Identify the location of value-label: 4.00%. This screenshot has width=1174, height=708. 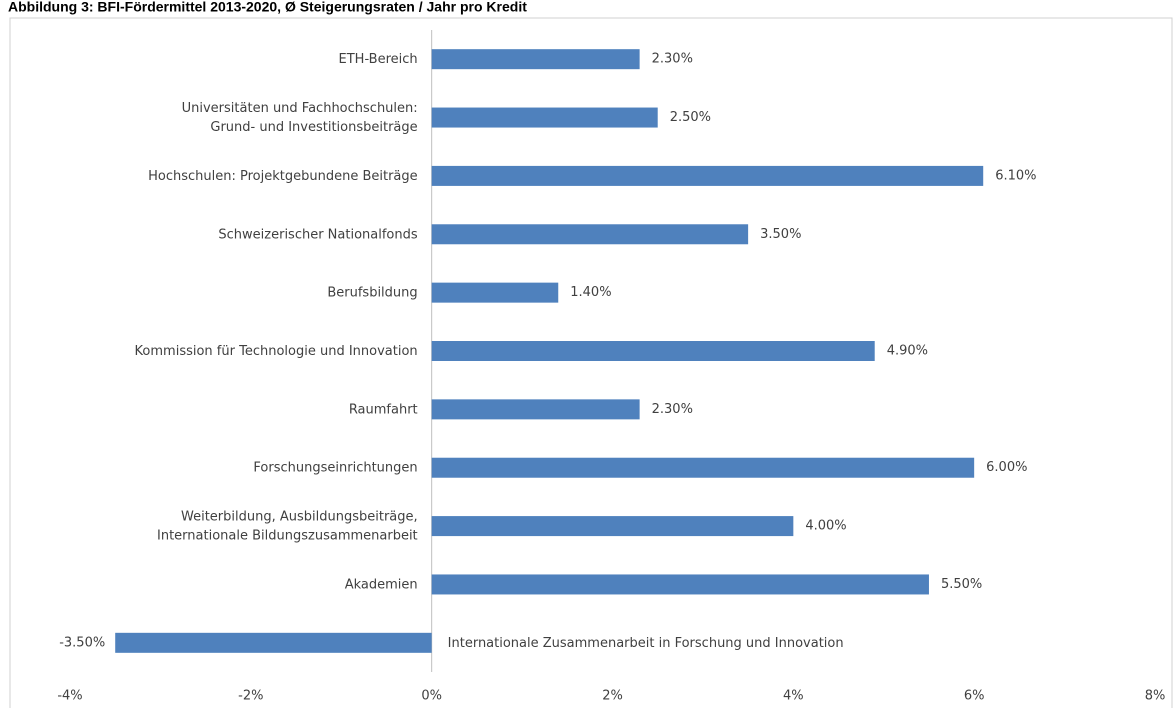
(825, 526).